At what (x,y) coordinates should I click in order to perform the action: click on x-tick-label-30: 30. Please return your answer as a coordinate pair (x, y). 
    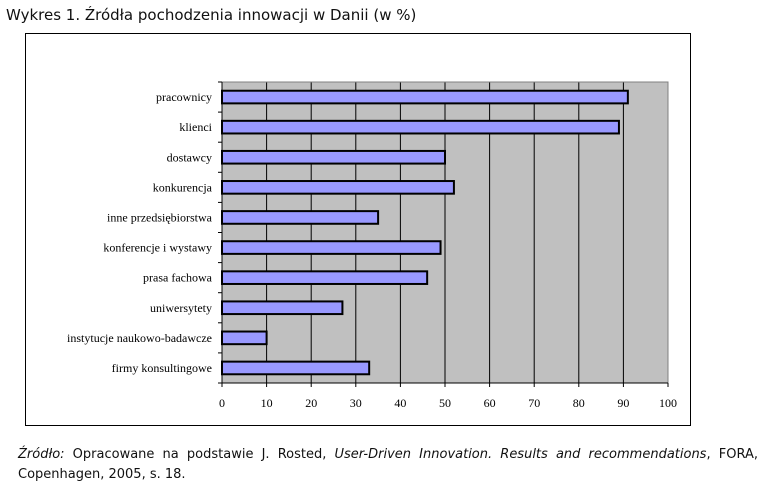
    Looking at the image, I should click on (356, 403).